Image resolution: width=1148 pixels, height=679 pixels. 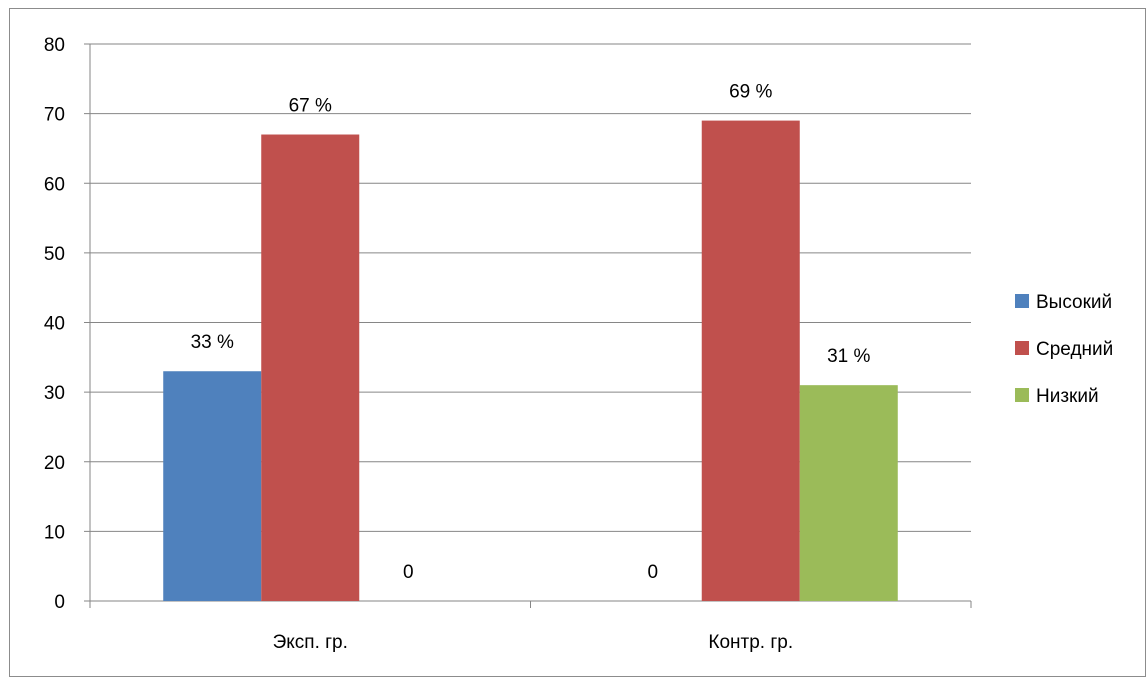 I want to click on legend-label: Высокий, so click(x=1074, y=302).